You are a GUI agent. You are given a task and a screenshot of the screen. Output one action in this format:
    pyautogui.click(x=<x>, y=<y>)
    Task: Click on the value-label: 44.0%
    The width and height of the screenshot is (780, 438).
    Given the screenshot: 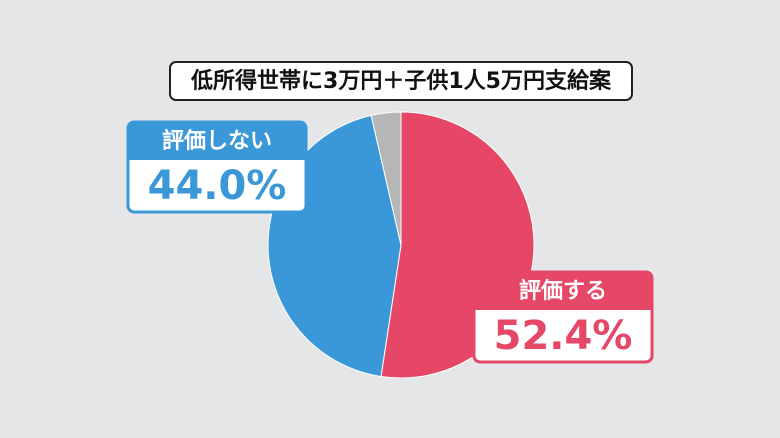 What is the action you would take?
    pyautogui.click(x=217, y=186)
    